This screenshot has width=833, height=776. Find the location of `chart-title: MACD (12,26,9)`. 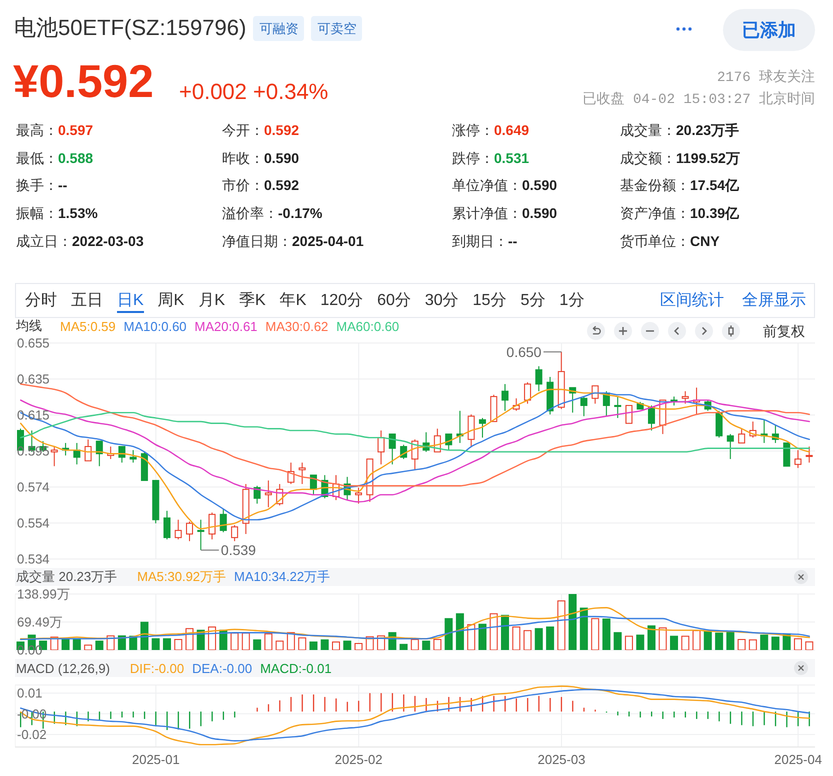

chart-title: MACD (12,26,9) is located at coordinates (63, 668).